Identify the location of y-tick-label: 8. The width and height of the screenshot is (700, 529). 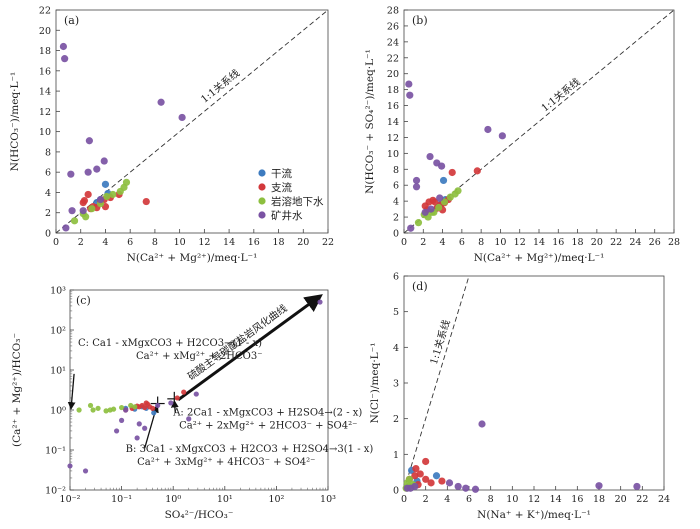
(48, 152).